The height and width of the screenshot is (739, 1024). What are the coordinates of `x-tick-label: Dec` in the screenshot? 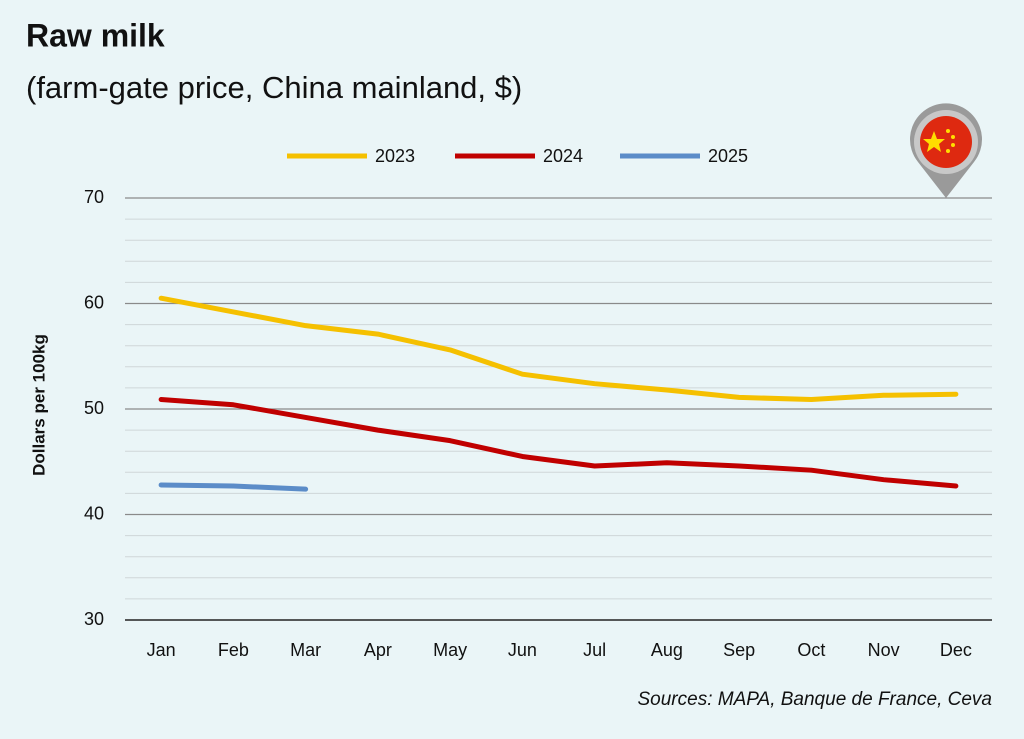 It's located at (956, 650).